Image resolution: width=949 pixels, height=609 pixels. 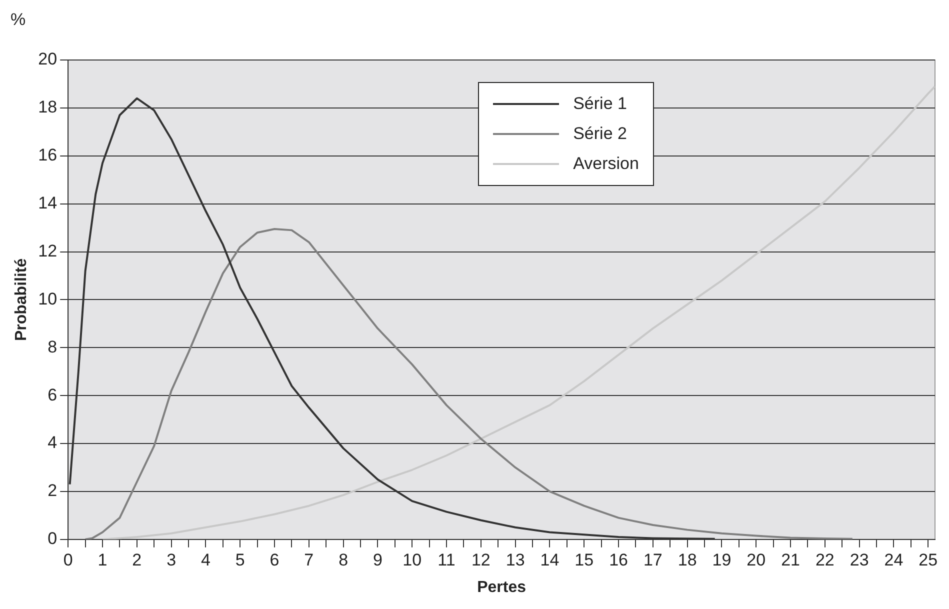 What do you see at coordinates (600, 104) in the screenshot?
I see `legend-label: Série 1` at bounding box center [600, 104].